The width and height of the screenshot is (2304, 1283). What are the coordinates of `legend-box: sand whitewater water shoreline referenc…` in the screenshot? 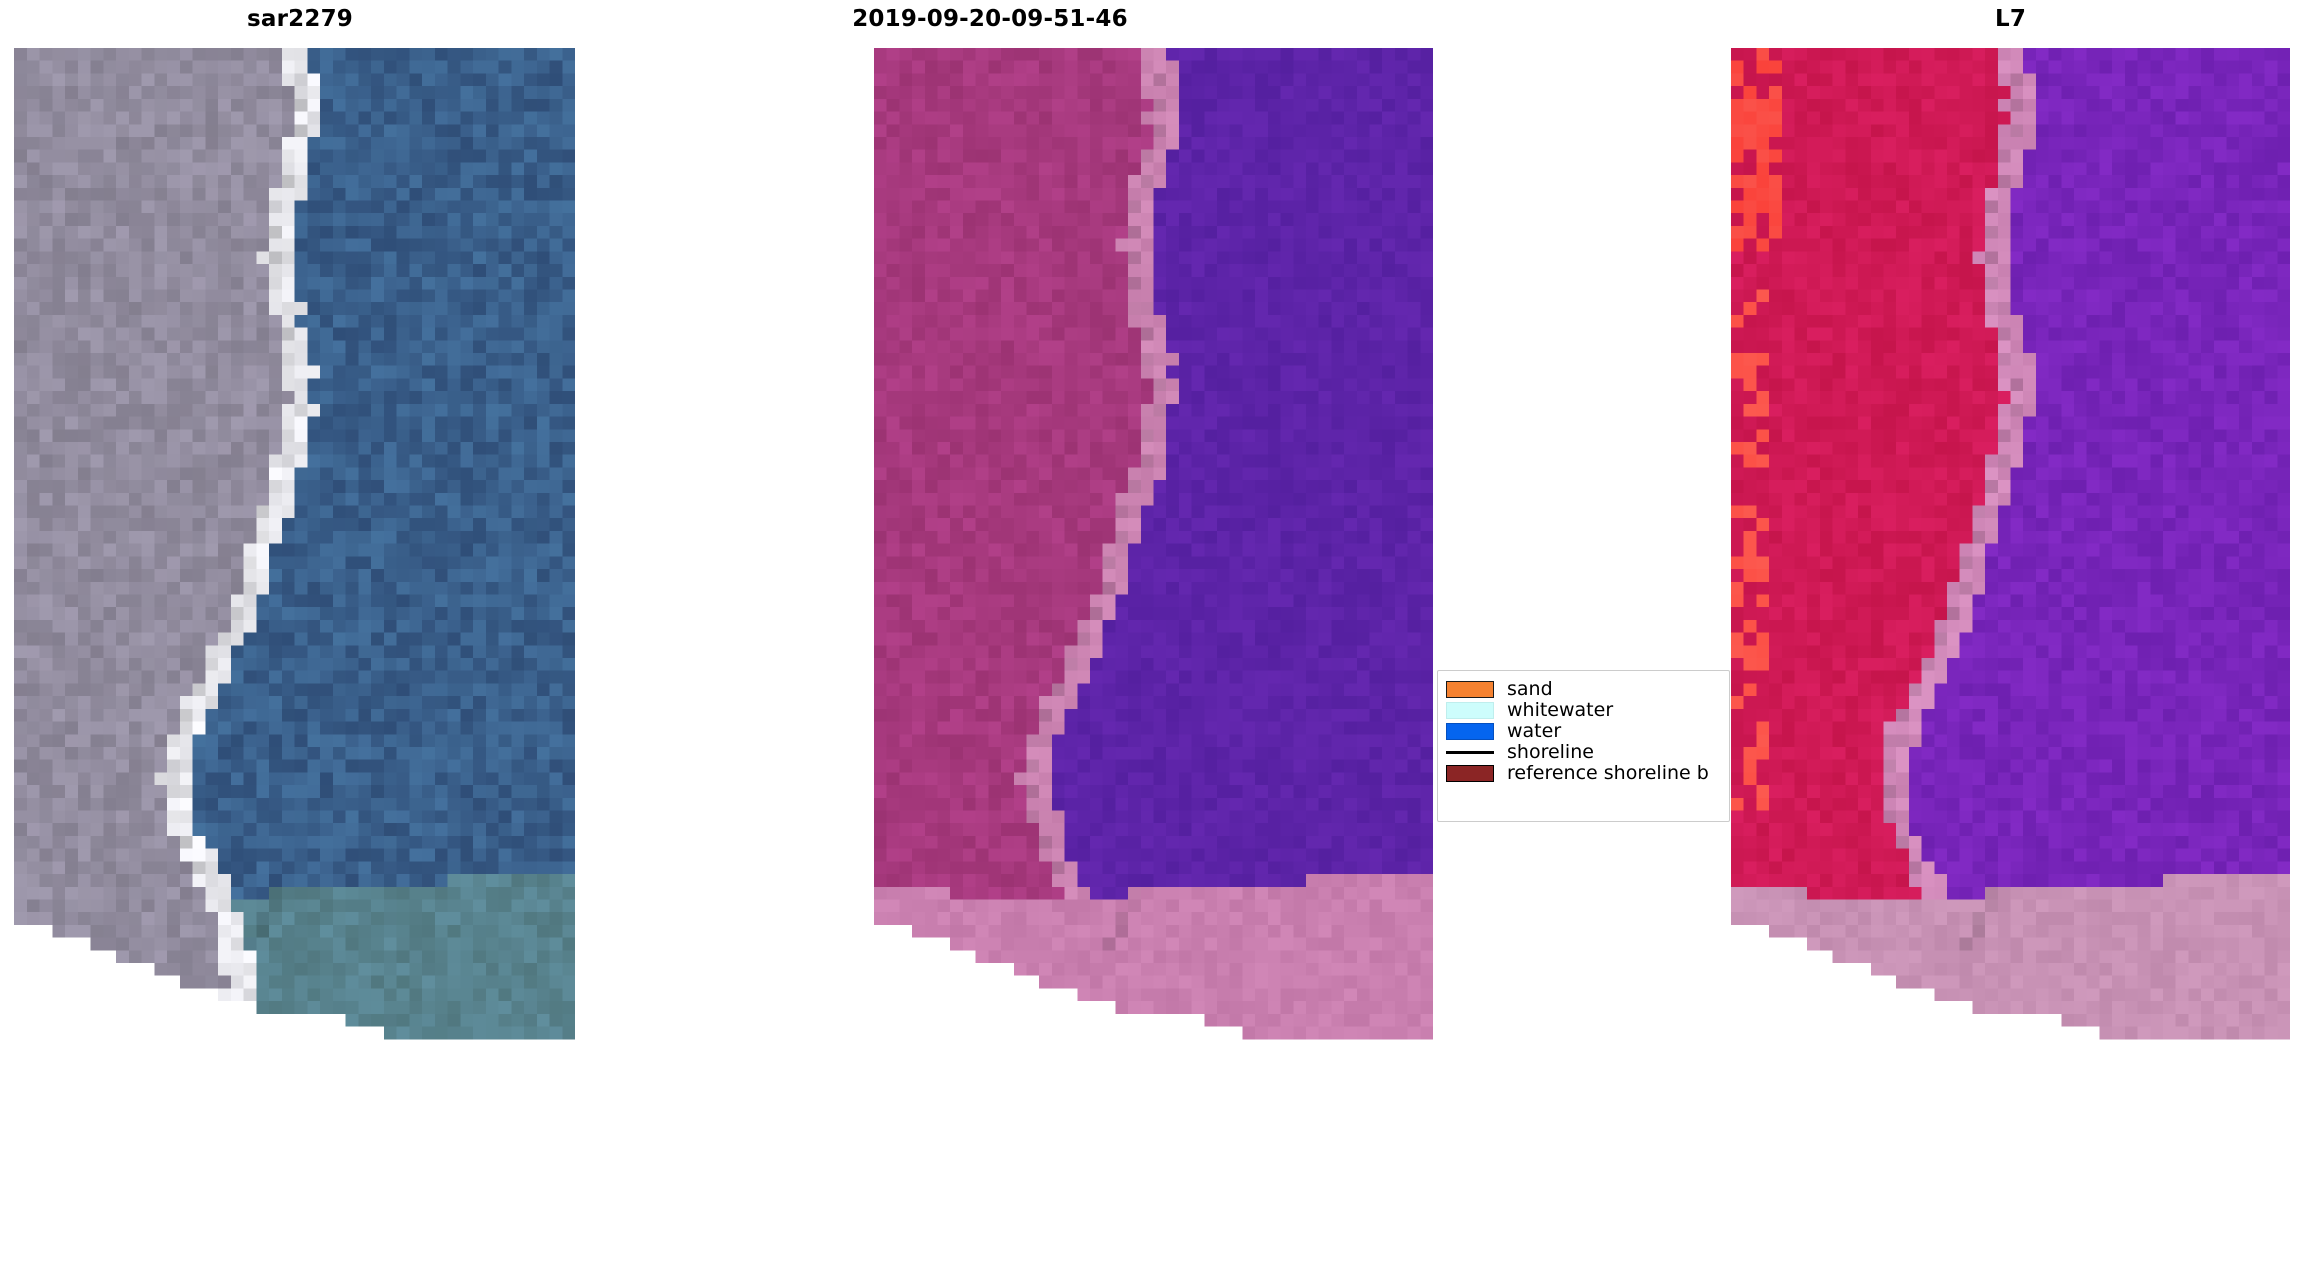 It's located at (1583, 746).